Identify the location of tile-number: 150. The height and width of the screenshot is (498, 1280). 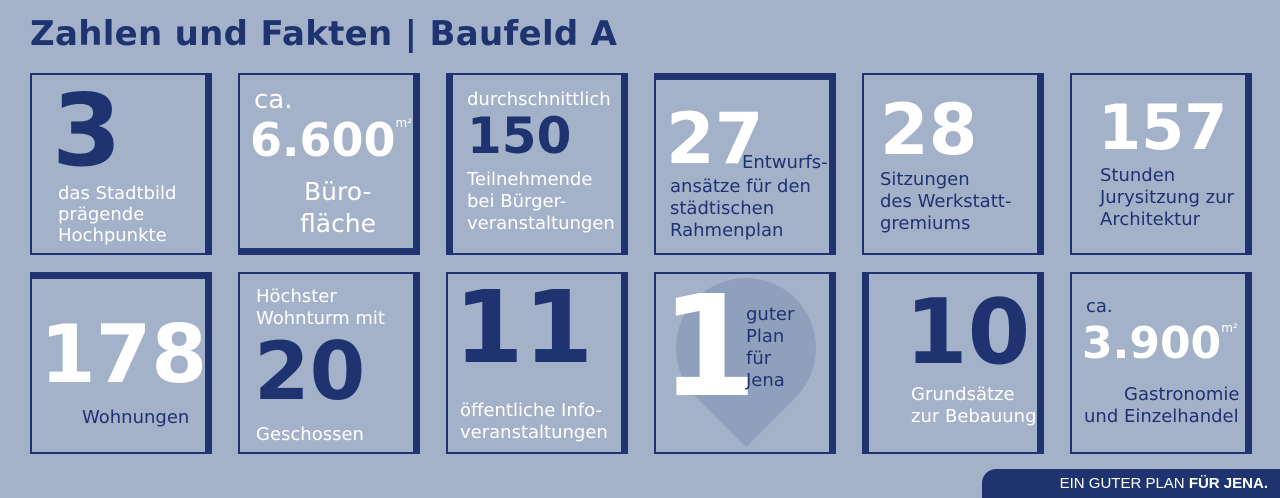
(519, 136).